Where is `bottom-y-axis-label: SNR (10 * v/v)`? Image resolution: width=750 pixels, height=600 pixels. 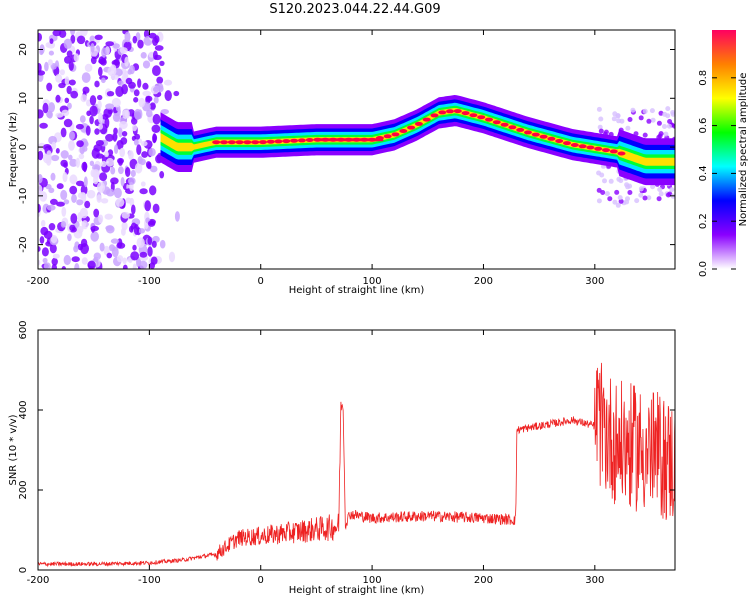 bottom-y-axis-label: SNR (10 * v/v) is located at coordinates (13, 449).